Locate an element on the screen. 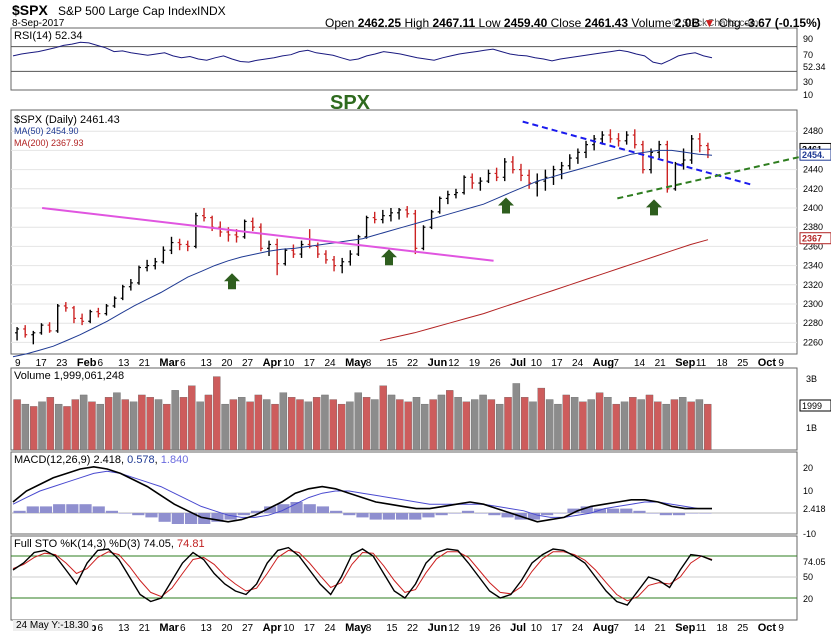  low-value: 2459.40 is located at coordinates (525, 23).